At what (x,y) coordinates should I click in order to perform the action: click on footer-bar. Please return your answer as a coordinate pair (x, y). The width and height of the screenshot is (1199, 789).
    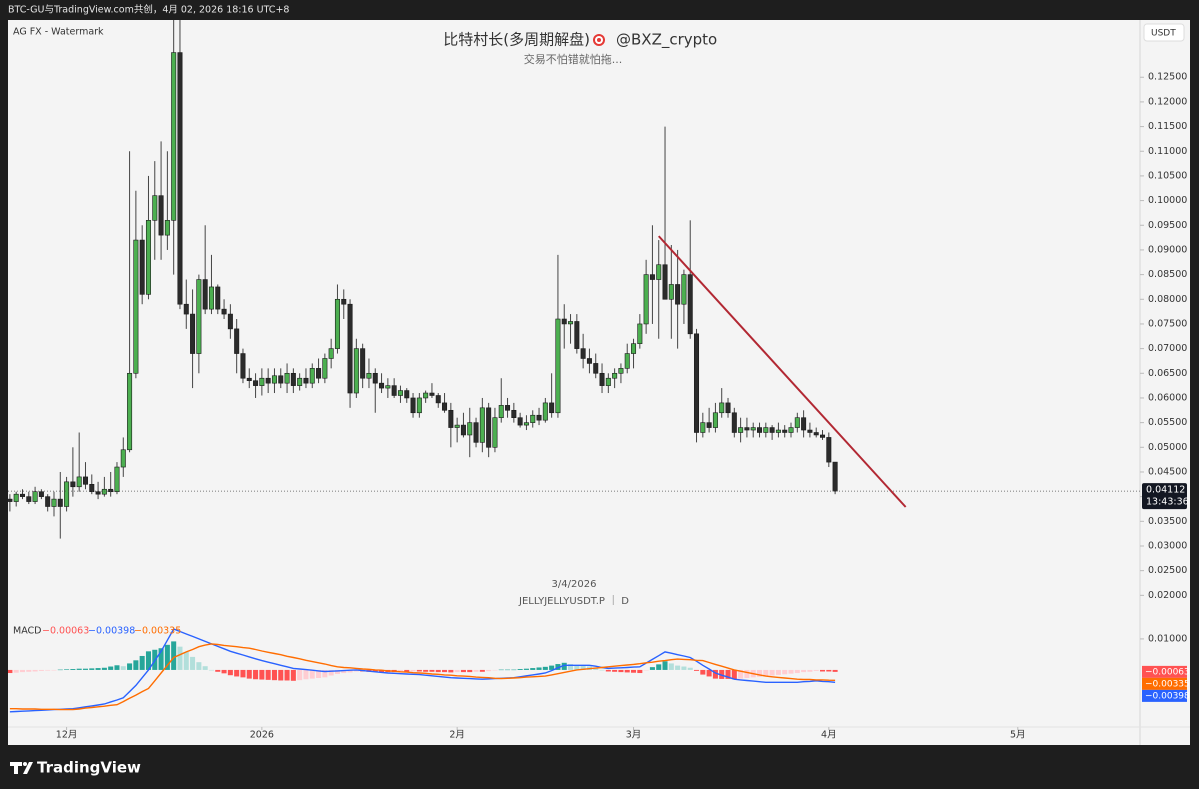
    Looking at the image, I should click on (599, 767).